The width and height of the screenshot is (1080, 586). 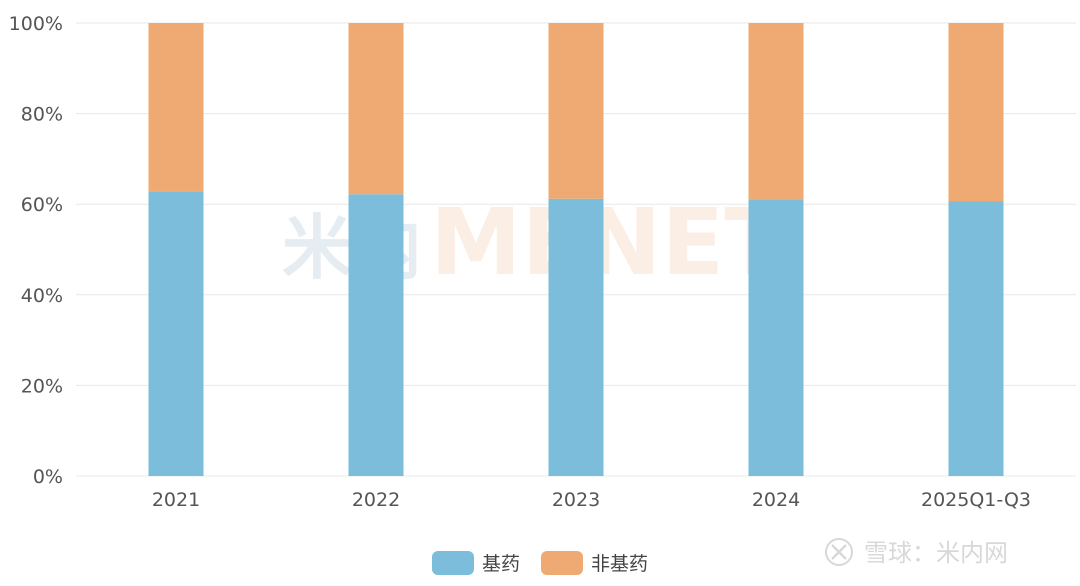 I want to click on y-tick-label: 80%, so click(x=42, y=115).